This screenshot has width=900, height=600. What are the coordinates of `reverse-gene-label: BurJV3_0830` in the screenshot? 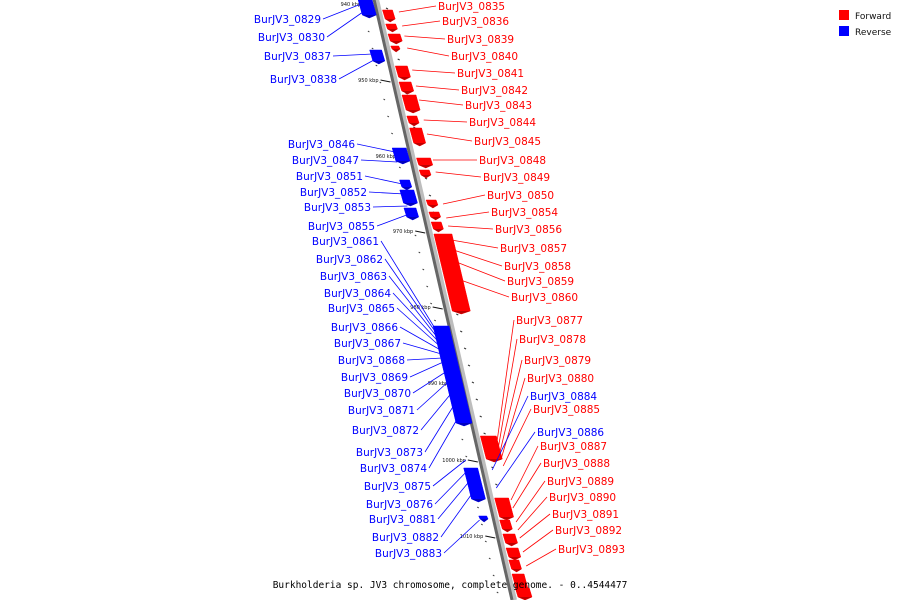 It's located at (291, 38).